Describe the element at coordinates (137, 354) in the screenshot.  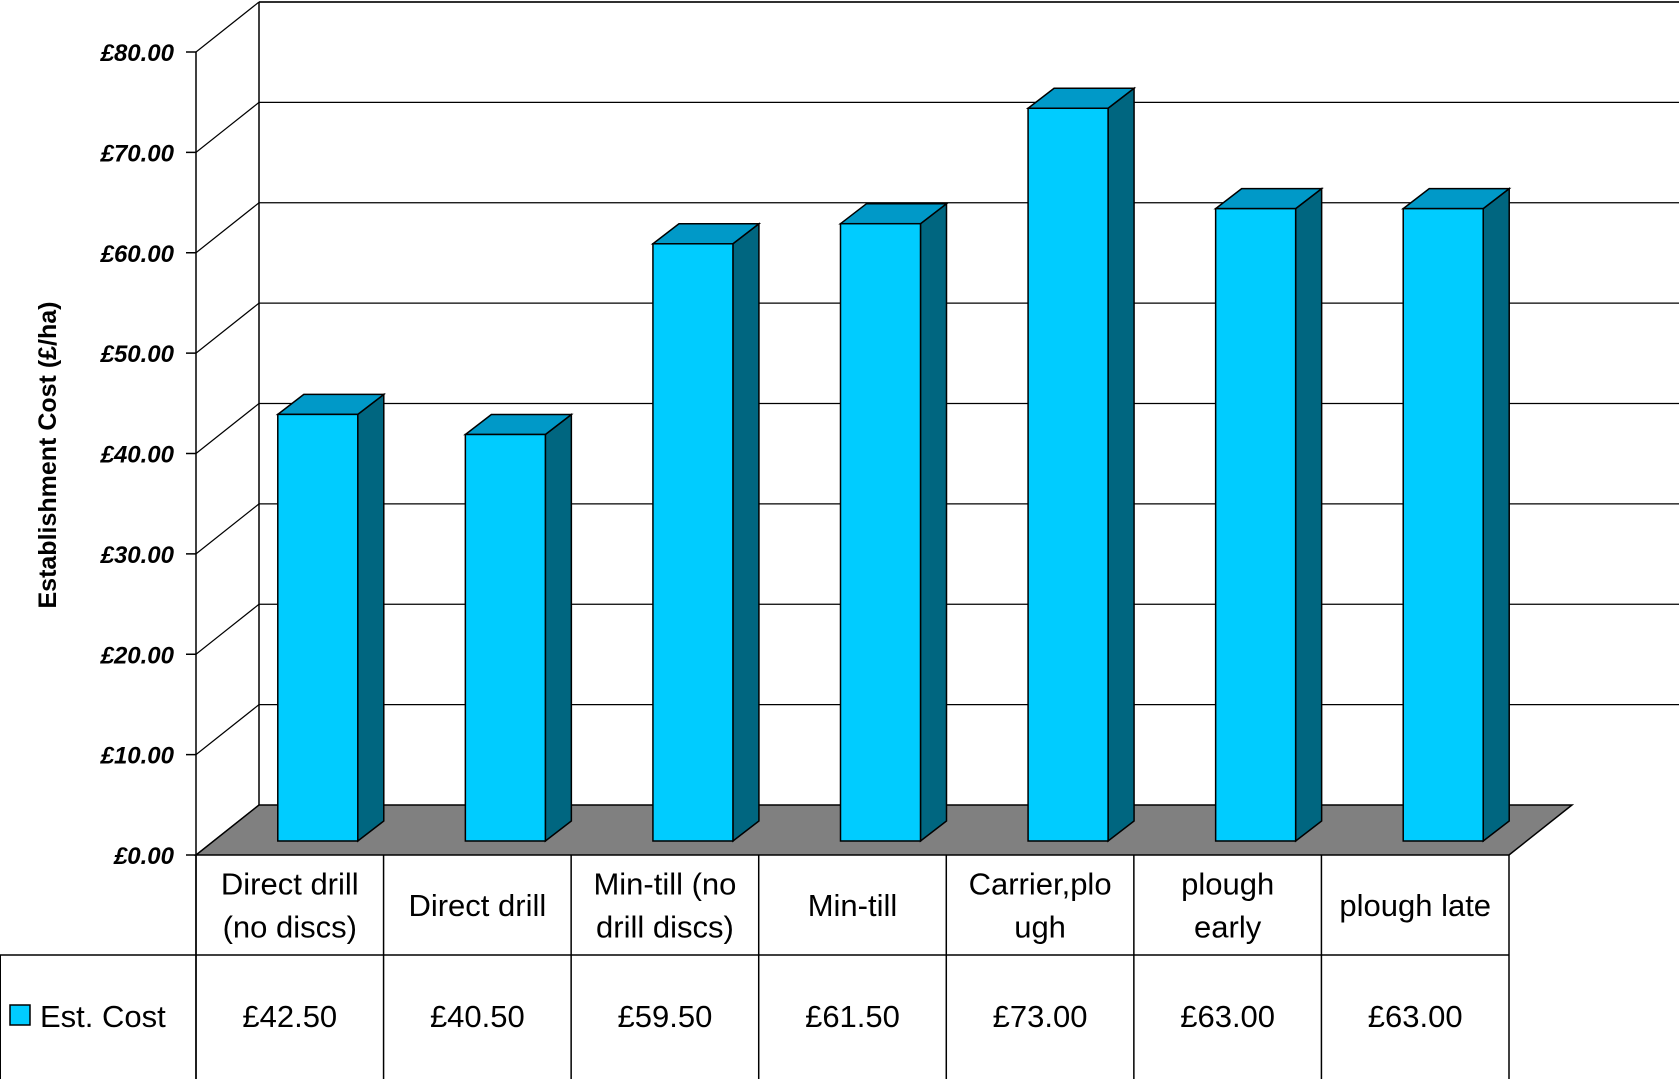
I see `y-tick-label: £50.00` at that location.